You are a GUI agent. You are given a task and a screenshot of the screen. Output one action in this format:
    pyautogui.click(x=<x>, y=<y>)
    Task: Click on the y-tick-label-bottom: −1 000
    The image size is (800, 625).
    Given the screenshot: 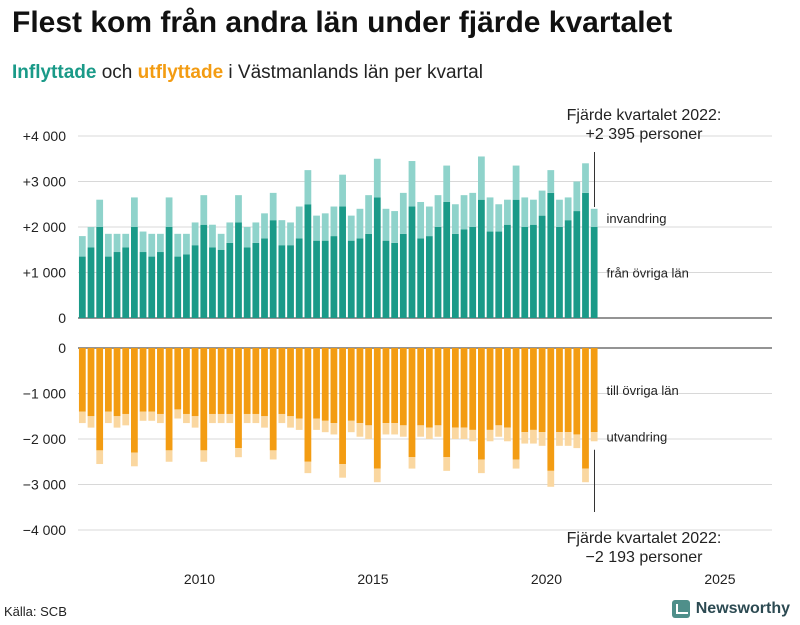 What is the action you would take?
    pyautogui.click(x=44, y=394)
    